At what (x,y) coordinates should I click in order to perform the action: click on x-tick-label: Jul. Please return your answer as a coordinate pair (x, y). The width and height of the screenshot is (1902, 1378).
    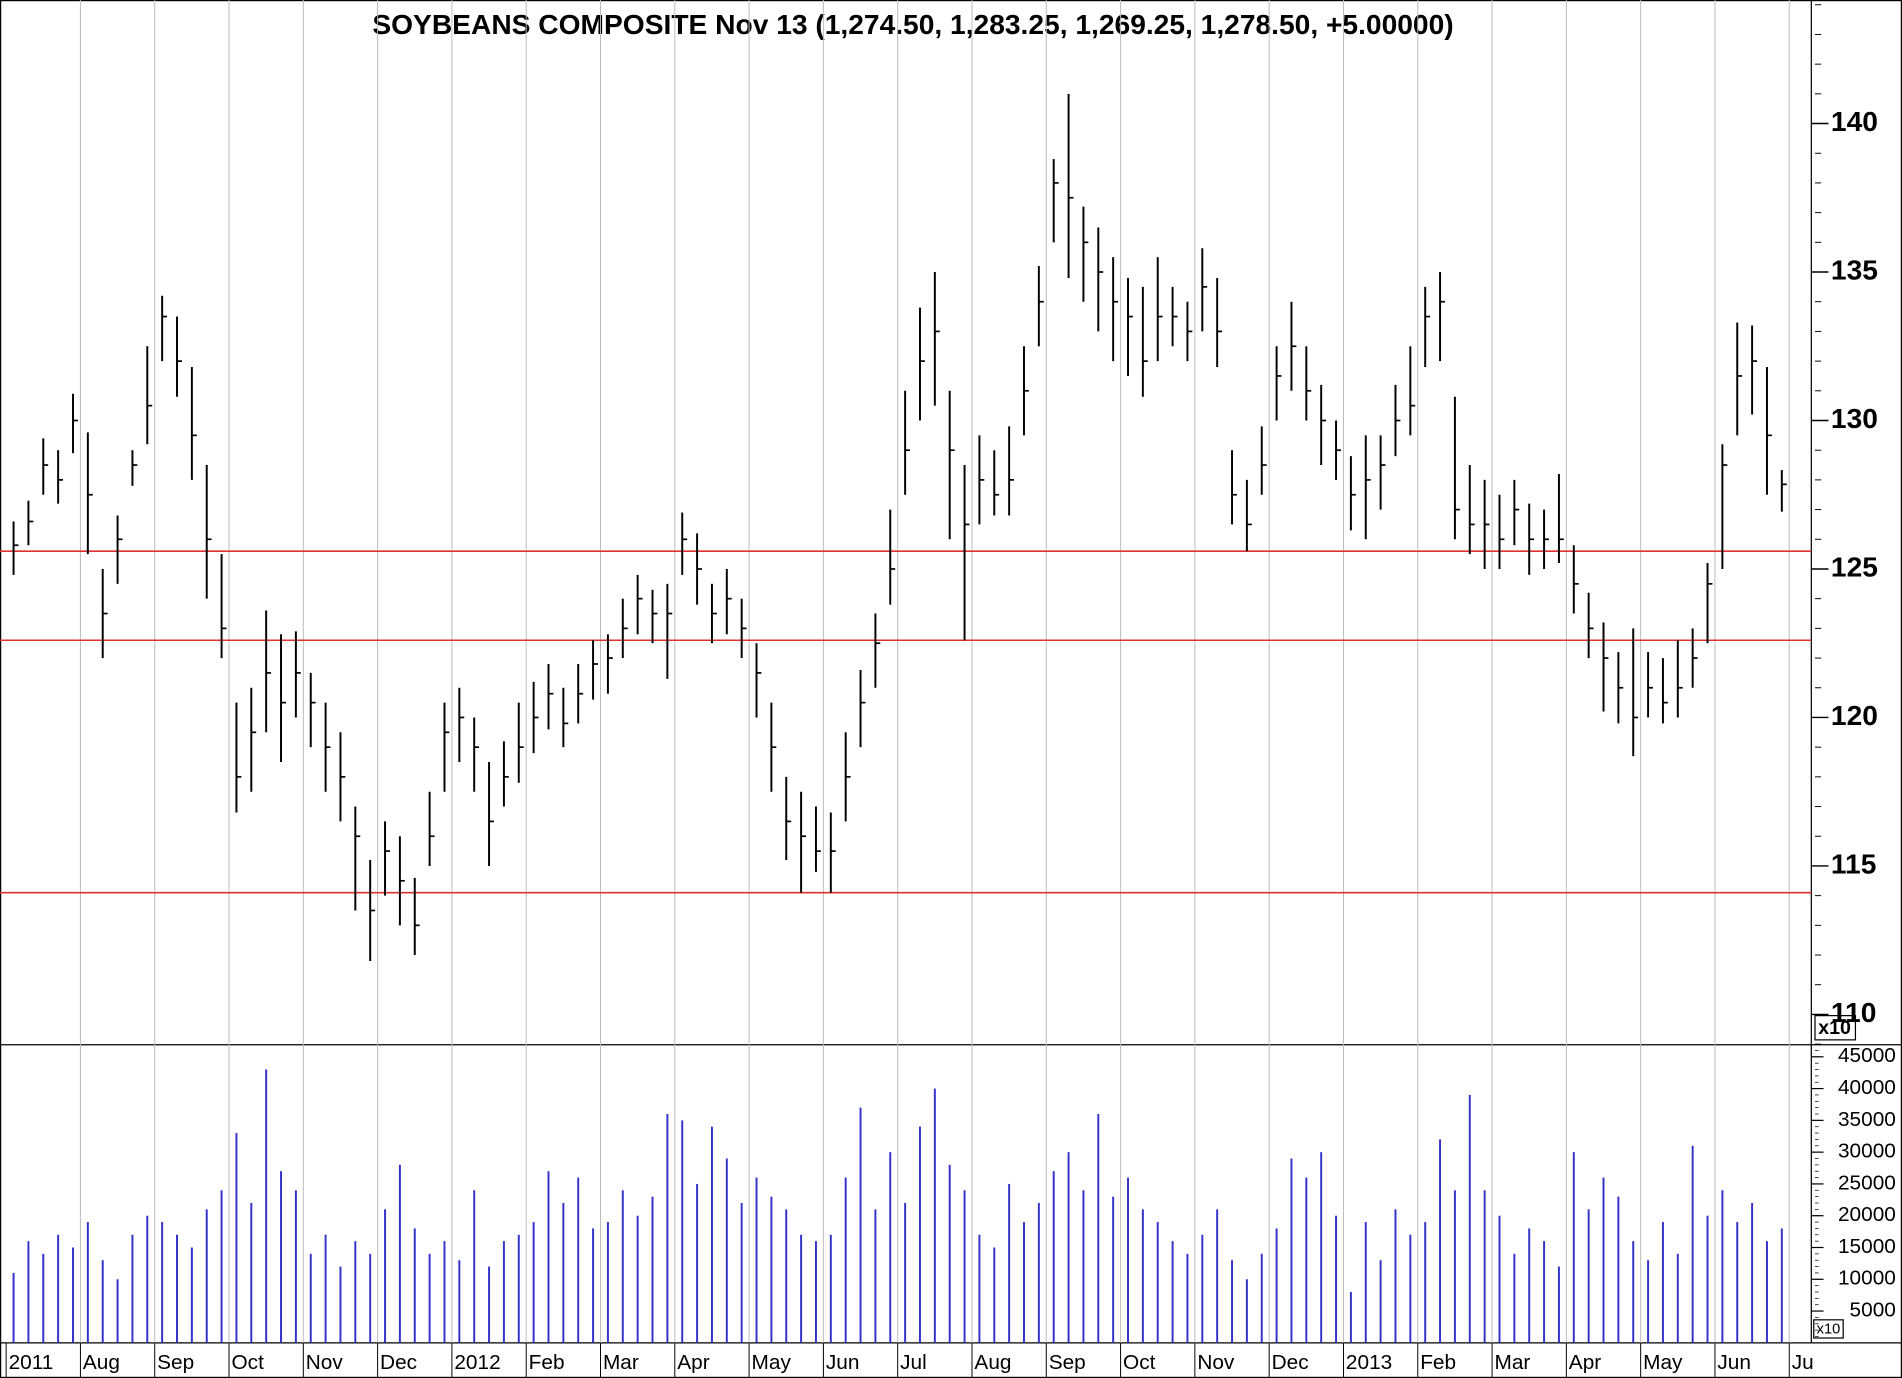
    Looking at the image, I should click on (913, 1362).